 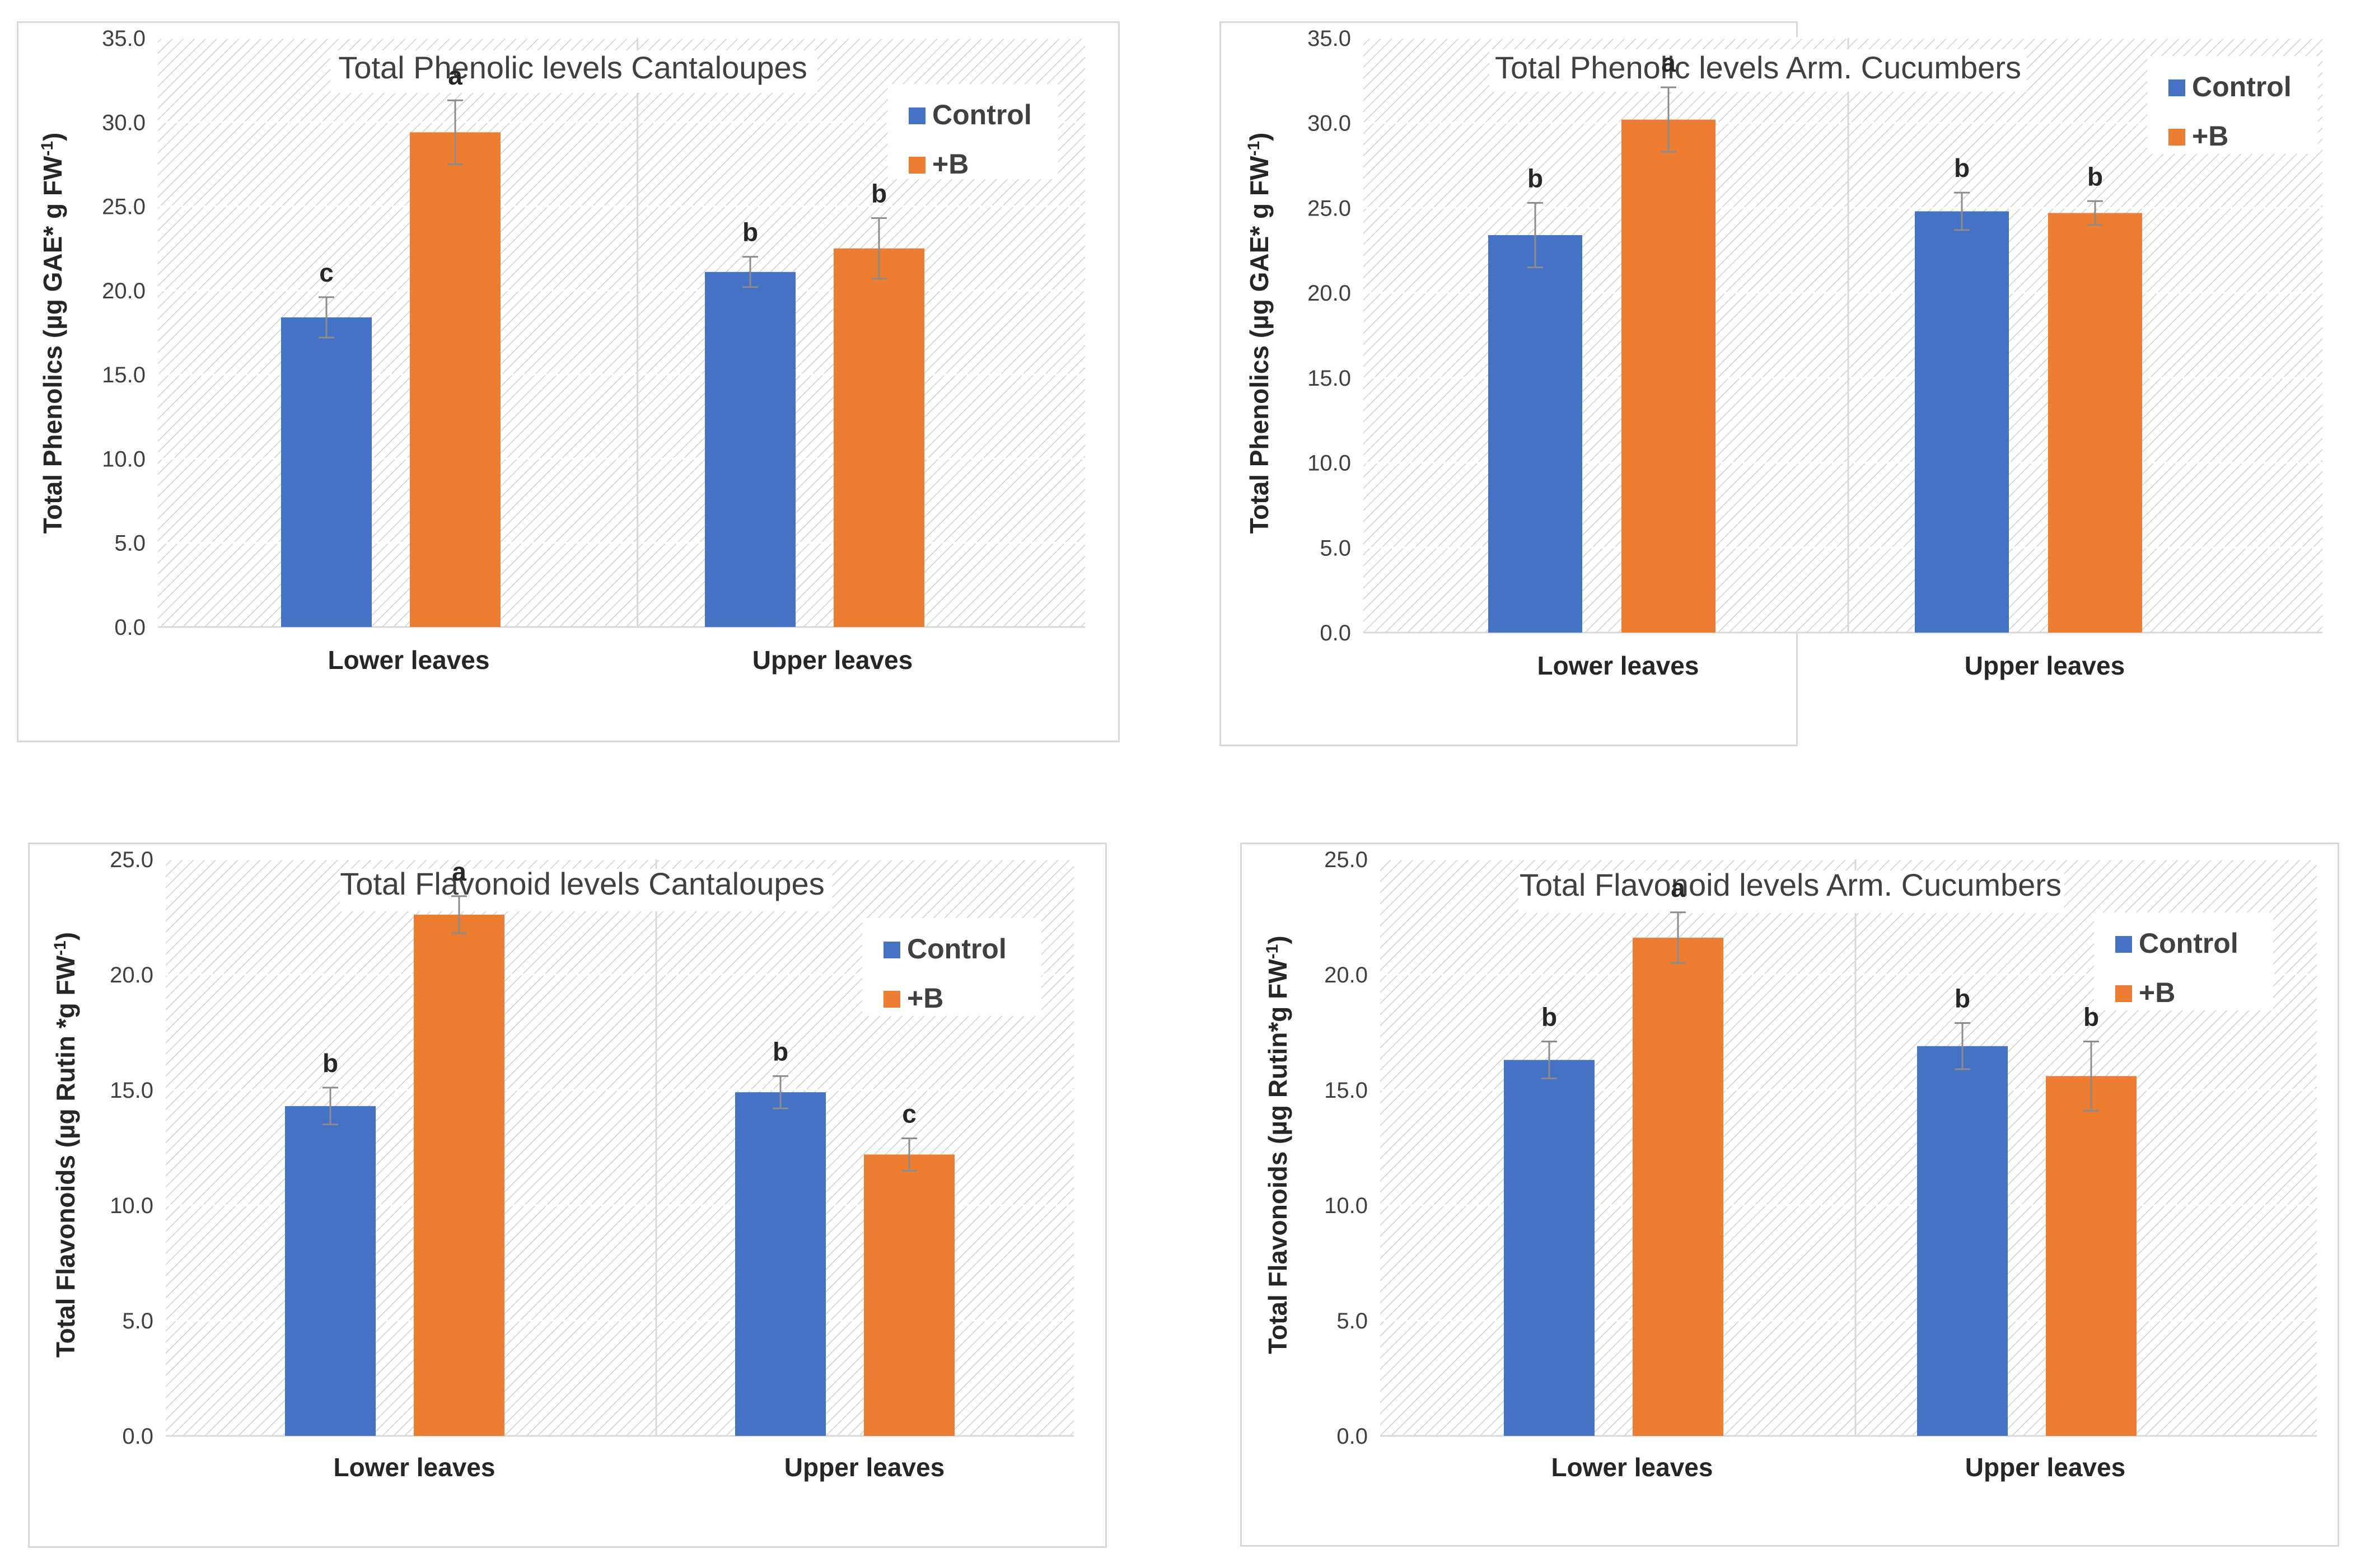 I want to click on y-axis-label: Total Flavonoids (µg Rutin*g FW-1), so click(x=1277, y=1144).